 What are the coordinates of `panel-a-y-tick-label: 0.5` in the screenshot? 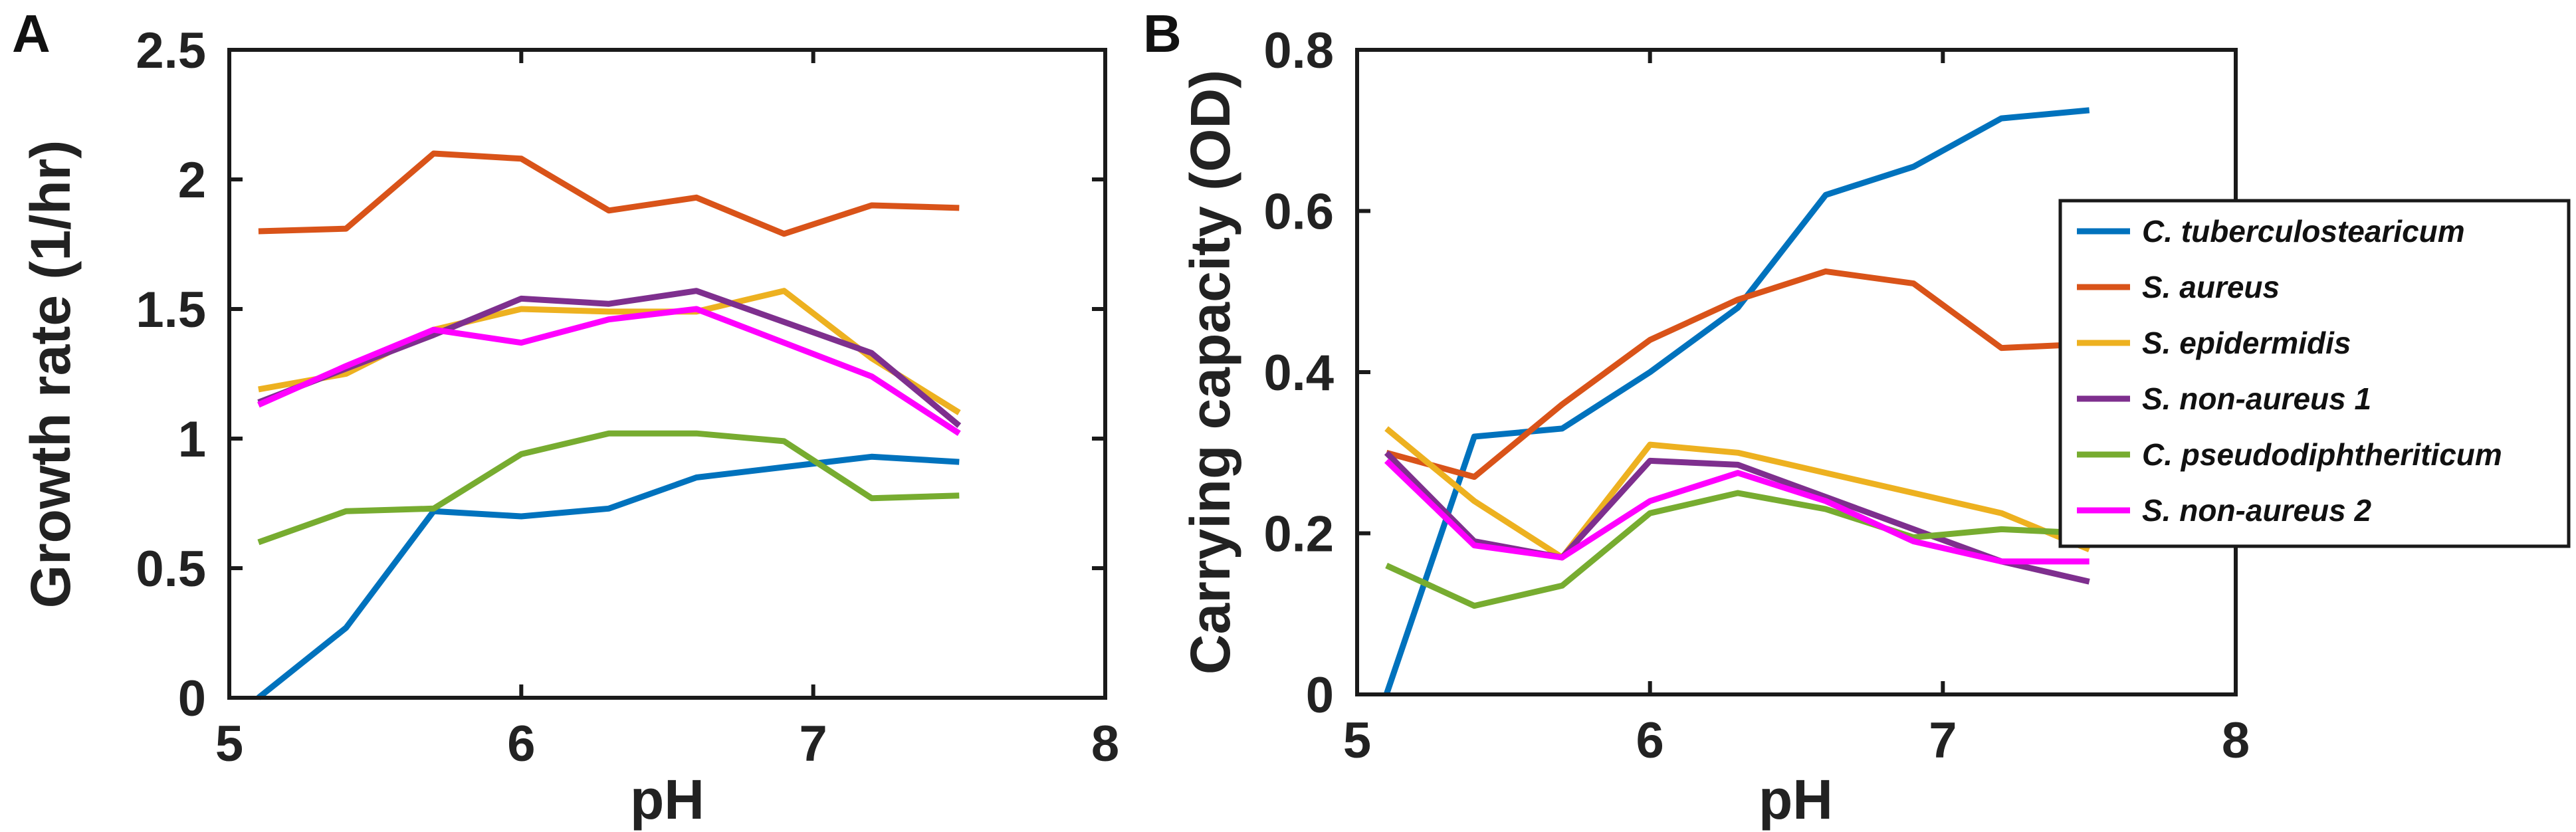 It's located at (171, 569).